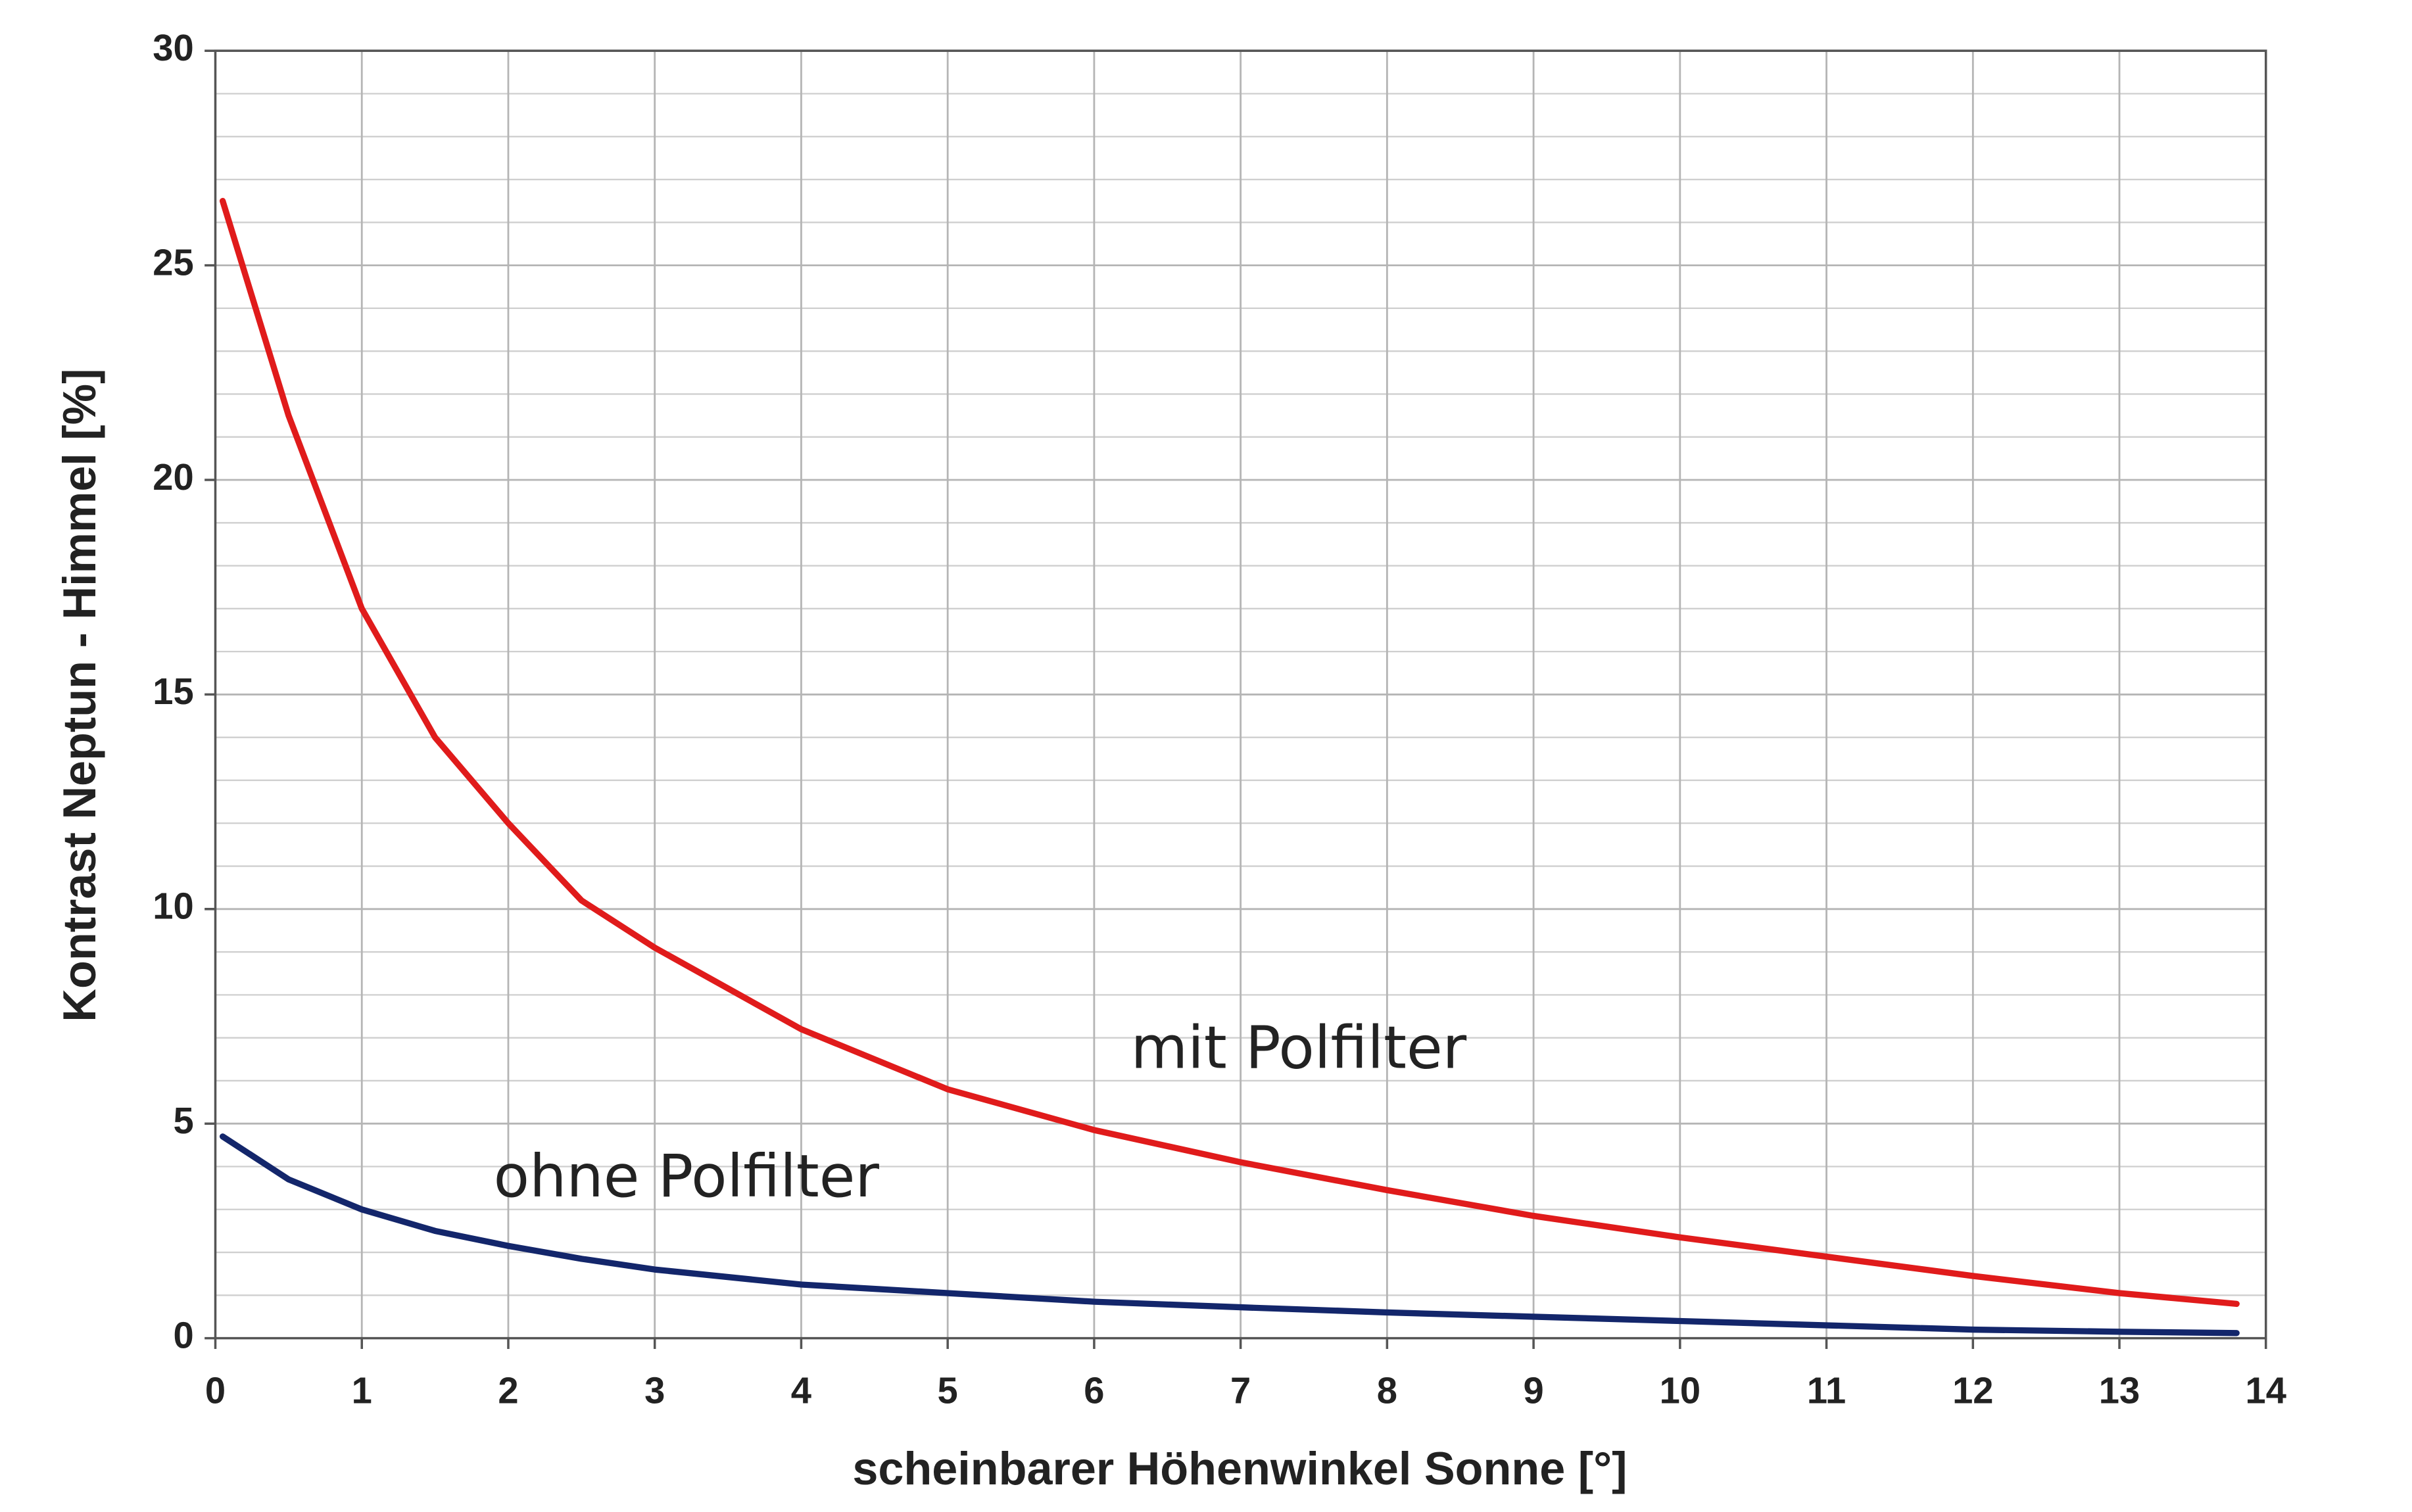  What do you see at coordinates (173, 47) in the screenshot?
I see `y-tick-label: 30` at bounding box center [173, 47].